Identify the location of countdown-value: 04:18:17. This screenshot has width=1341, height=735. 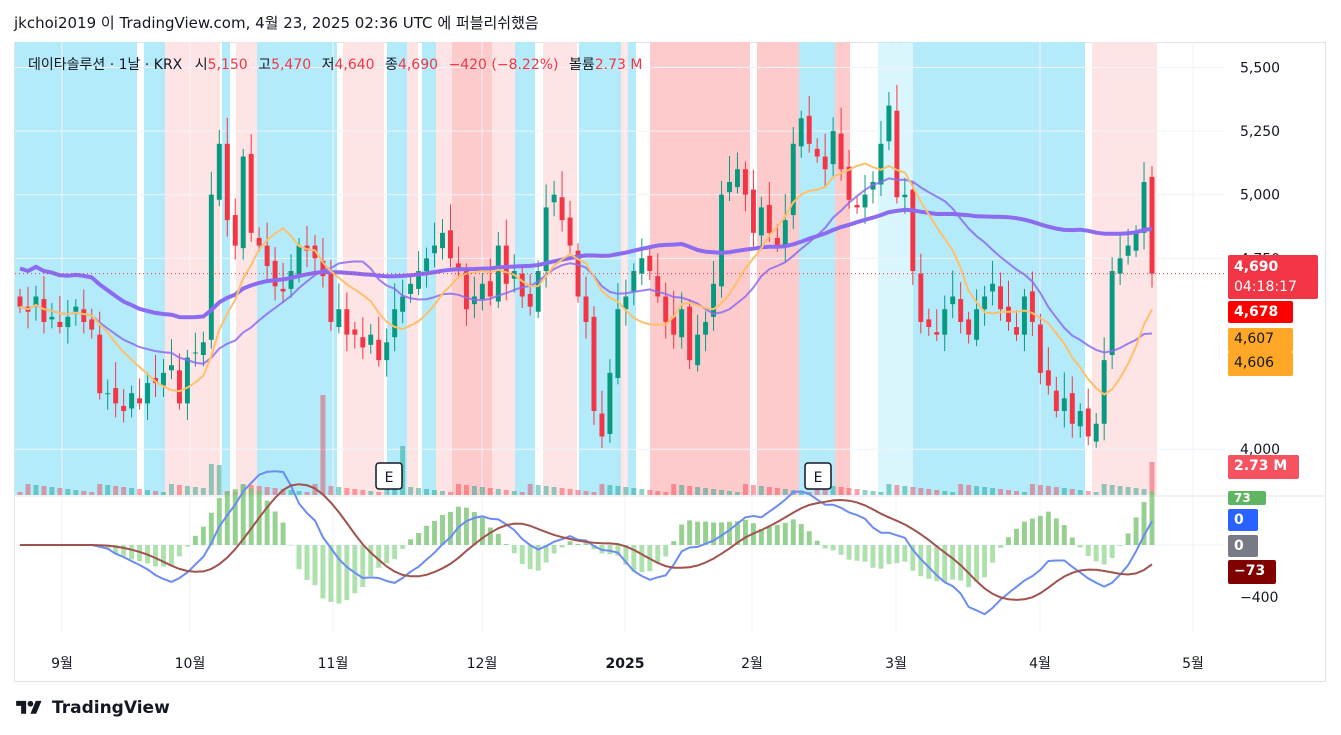
(1265, 287).